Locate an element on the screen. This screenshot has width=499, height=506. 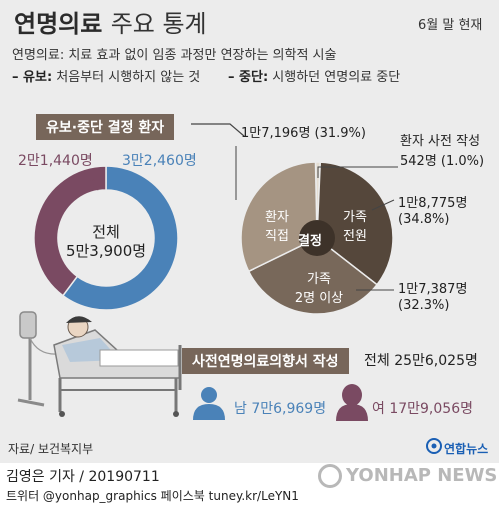
pie-label-patient-pre-title: 환자 사전 작성 is located at coordinates (440, 141).